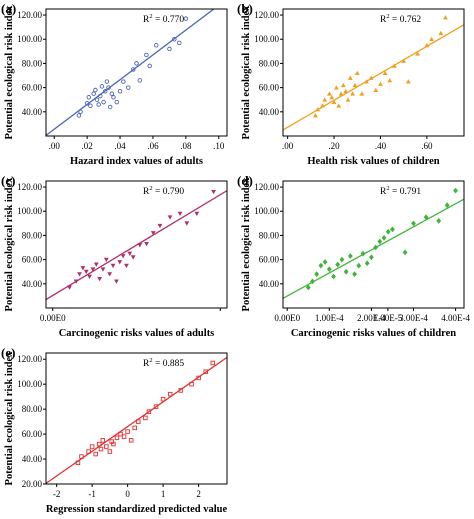 This screenshot has height=519, width=474. What do you see at coordinates (8, 8) in the screenshot?
I see `panel-letter: (a)` at bounding box center [8, 8].